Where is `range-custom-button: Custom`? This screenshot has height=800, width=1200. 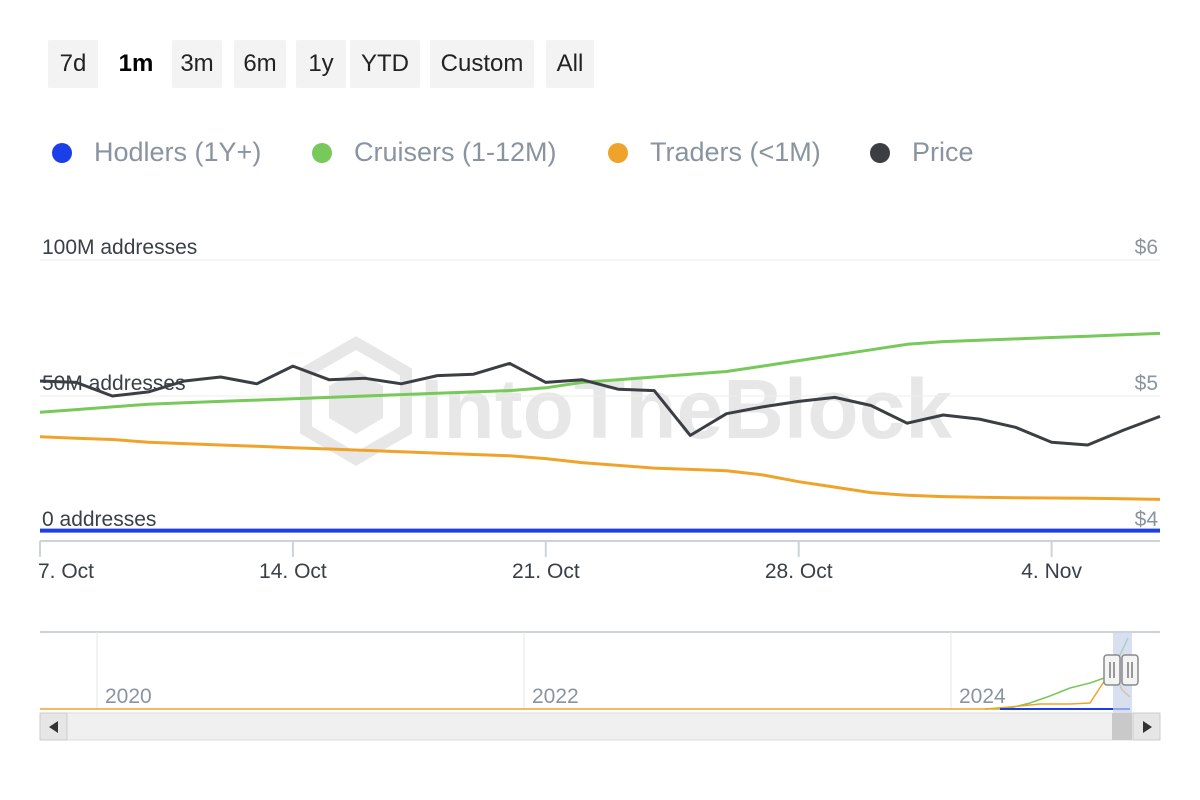 range-custom-button: Custom is located at coordinates (482, 64).